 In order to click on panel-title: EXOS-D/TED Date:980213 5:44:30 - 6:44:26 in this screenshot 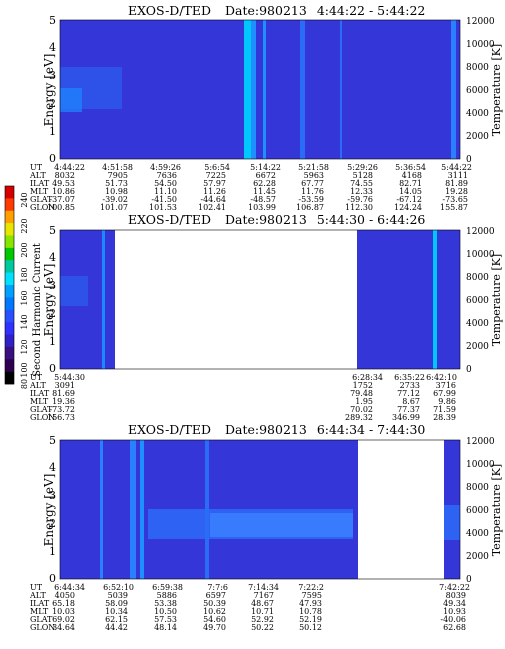, I will do `click(276, 219)`.